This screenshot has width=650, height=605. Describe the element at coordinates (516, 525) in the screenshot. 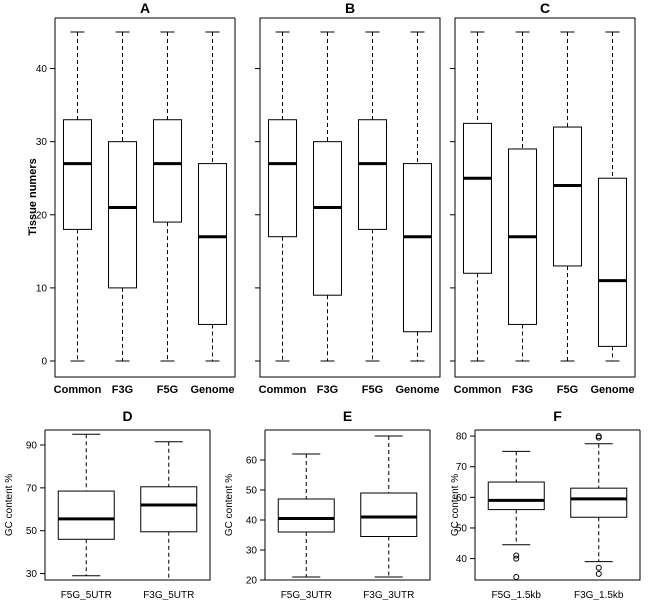

I see `box-f5g-1-5kb: F5G_1.5kb` at that location.